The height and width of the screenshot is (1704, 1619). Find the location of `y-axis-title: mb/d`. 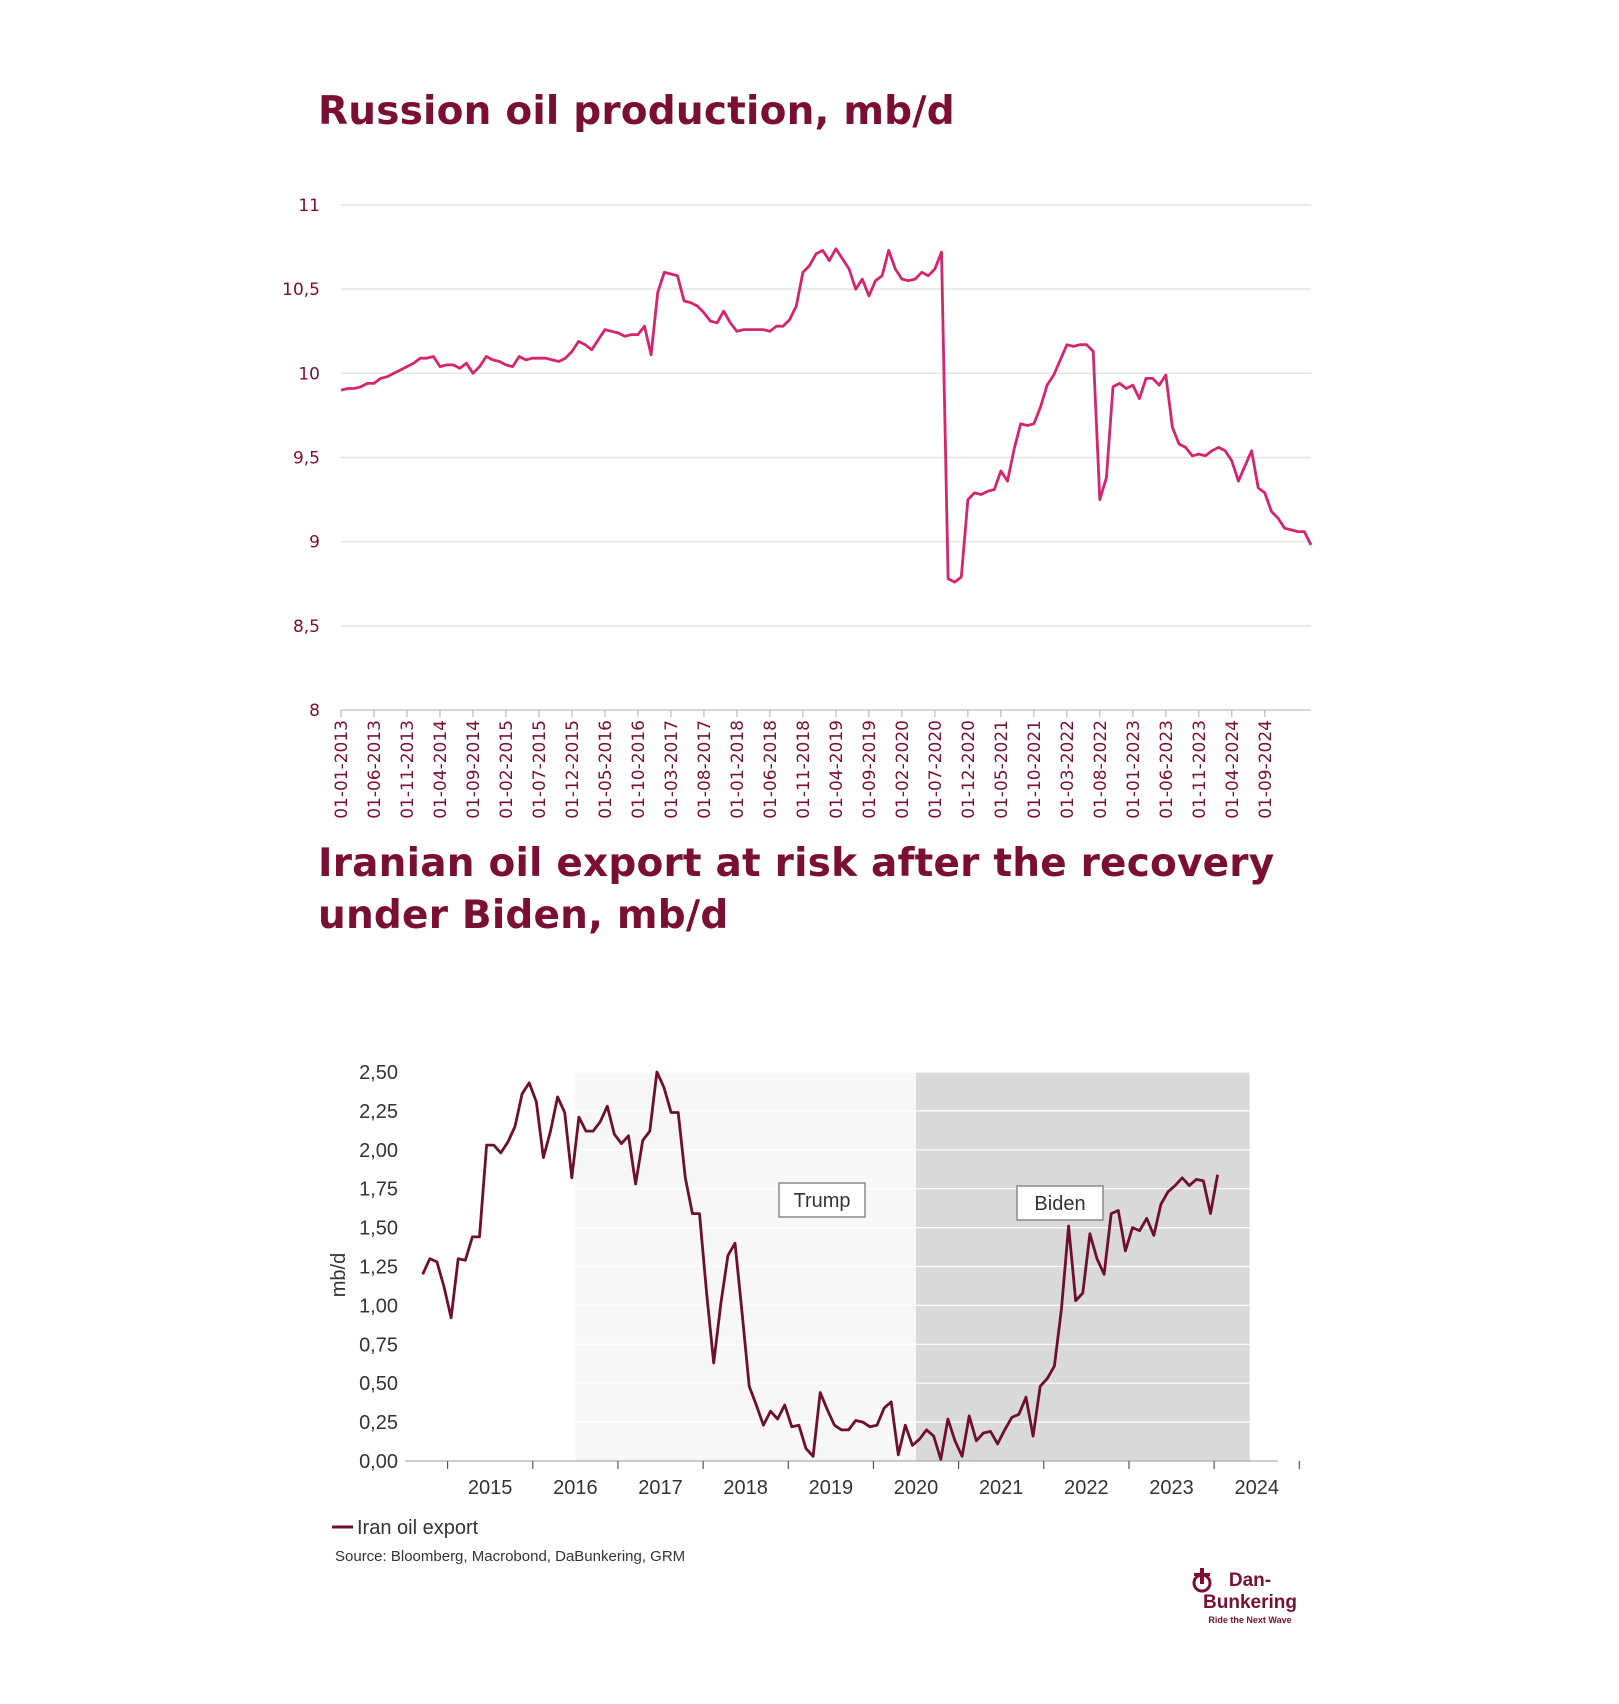

y-axis-title: mb/d is located at coordinates (339, 1275).